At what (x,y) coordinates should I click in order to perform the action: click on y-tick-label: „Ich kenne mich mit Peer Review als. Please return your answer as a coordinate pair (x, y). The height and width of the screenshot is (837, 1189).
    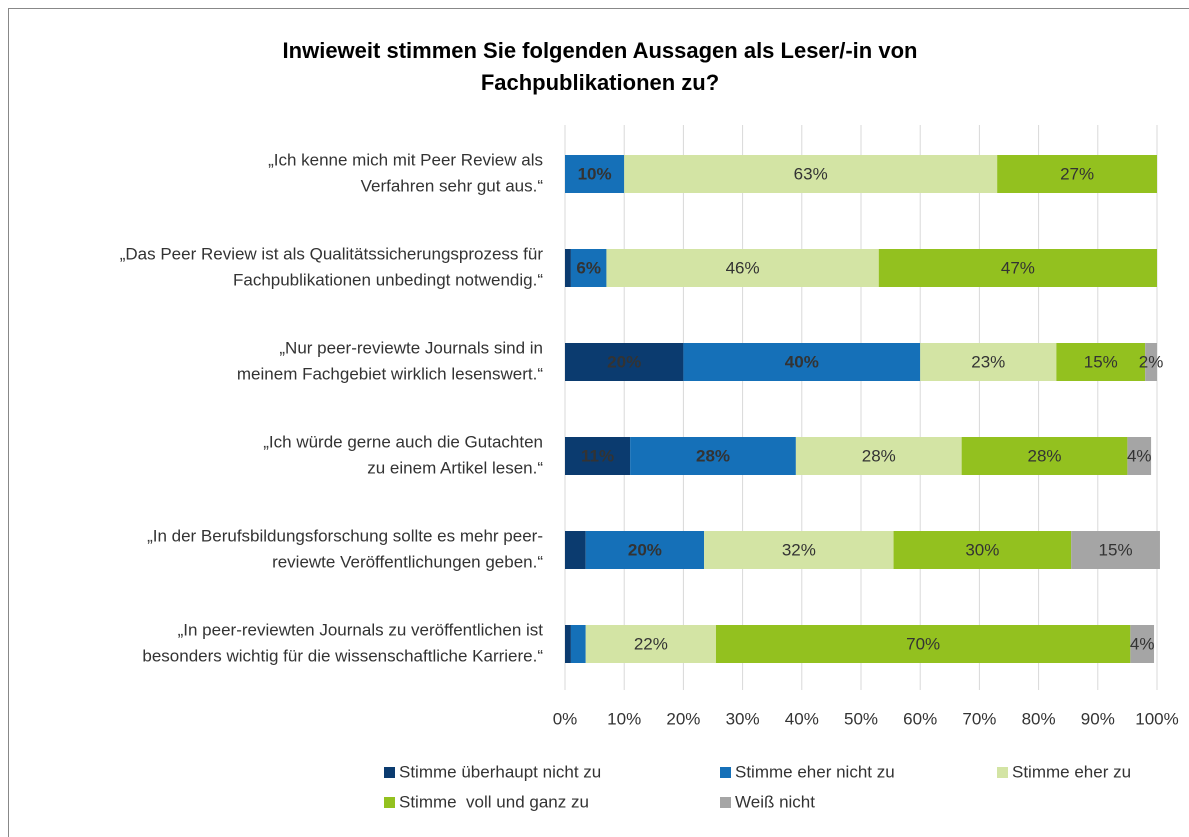
    Looking at the image, I should click on (405, 159).